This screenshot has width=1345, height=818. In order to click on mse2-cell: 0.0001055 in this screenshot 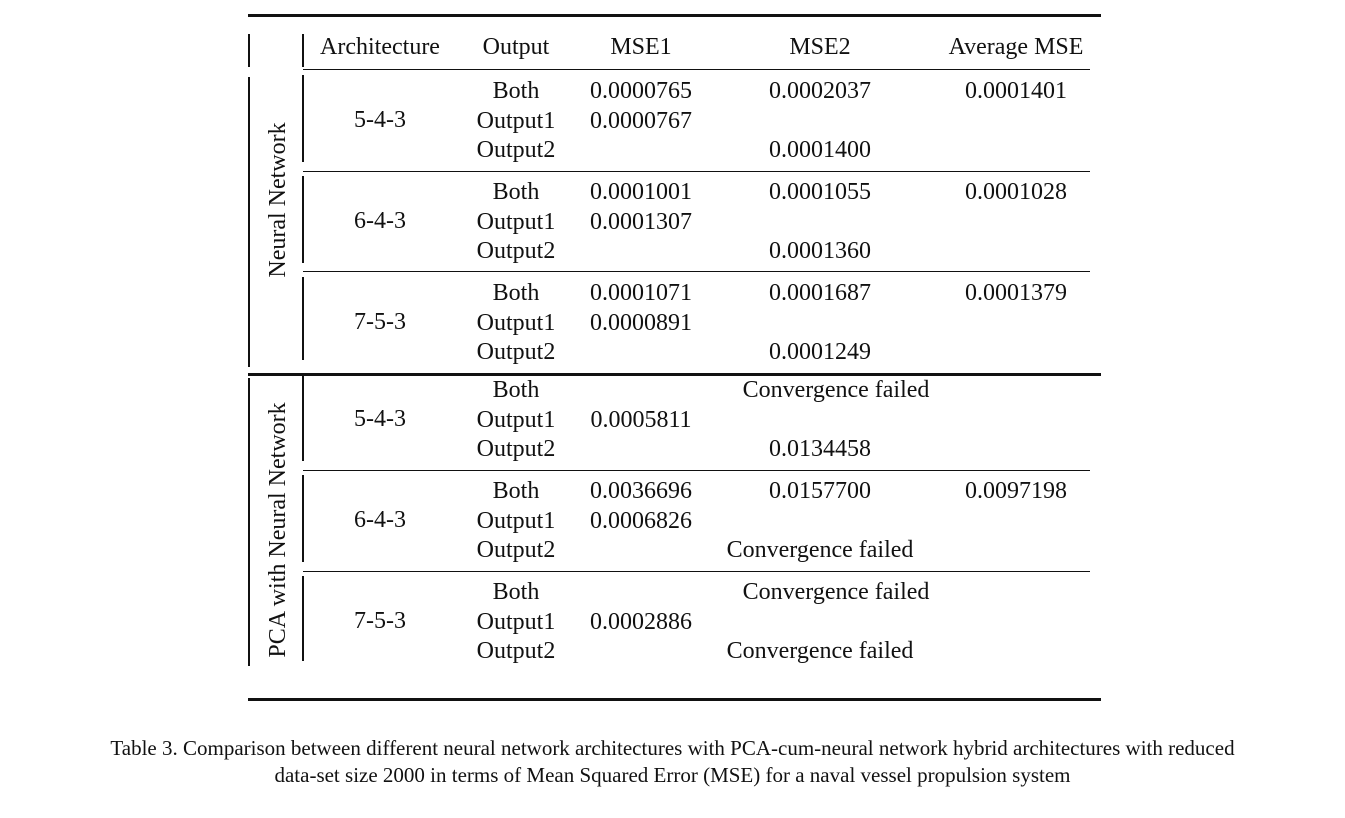, I will do `click(820, 192)`.